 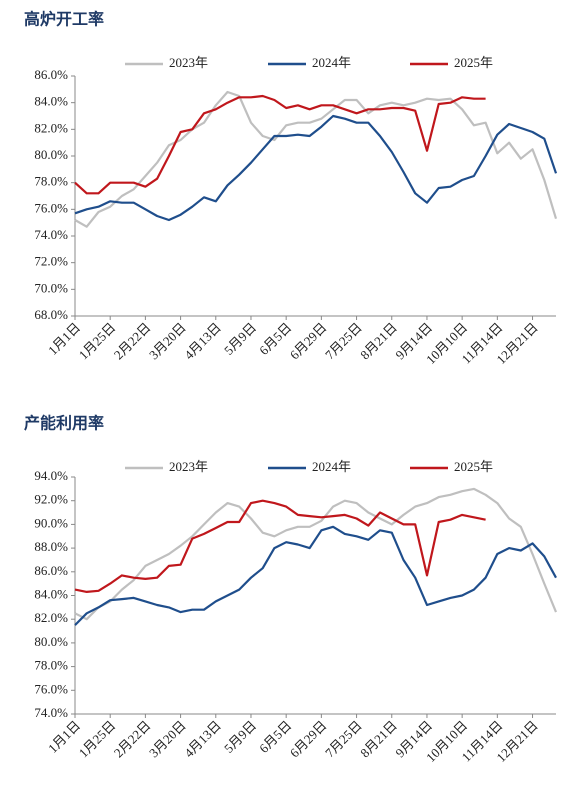 What do you see at coordinates (51, 261) in the screenshot?
I see `y-tick-label: 72.0%` at bounding box center [51, 261].